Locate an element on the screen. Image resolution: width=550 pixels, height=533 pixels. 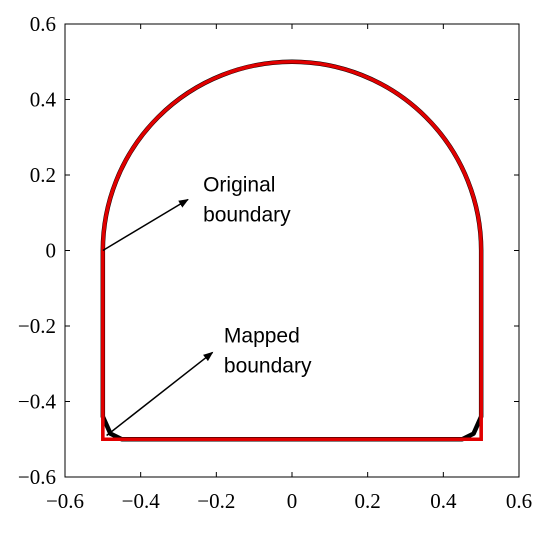
y-tick-label: 0.4 is located at coordinates (43, 100).